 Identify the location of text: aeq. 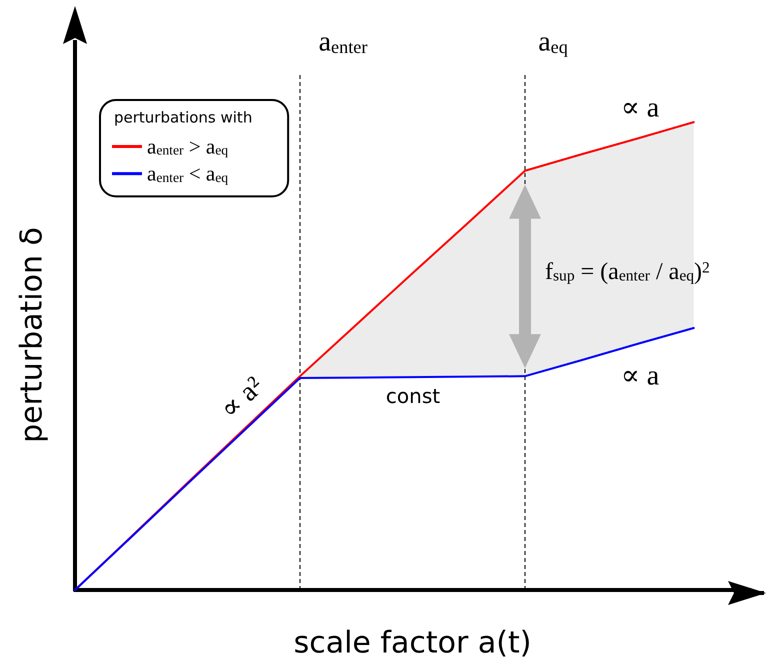
(553, 42).